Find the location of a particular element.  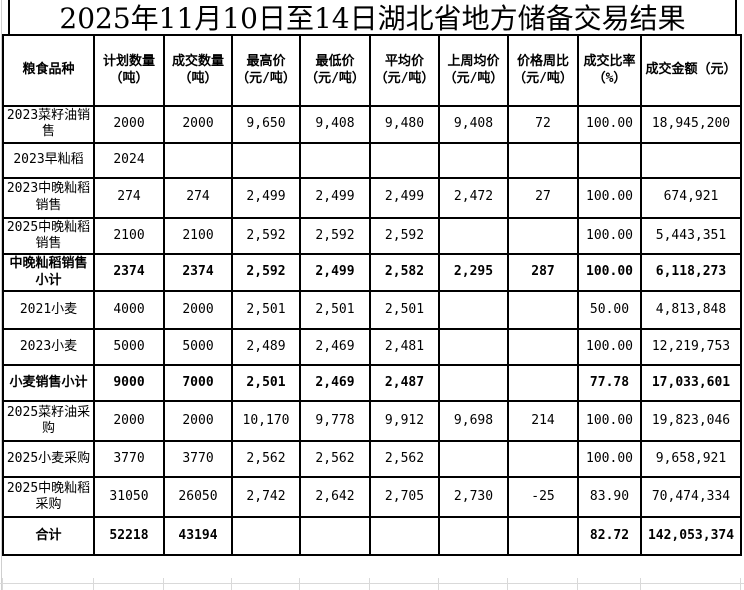

row-label-cell: 2023早籼稻 is located at coordinates (48, 160).